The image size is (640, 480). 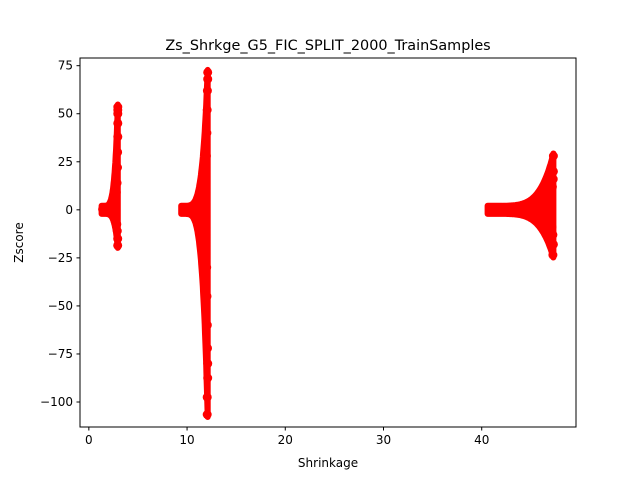 What do you see at coordinates (60, 258) in the screenshot?
I see `y-tick-label: −25` at bounding box center [60, 258].